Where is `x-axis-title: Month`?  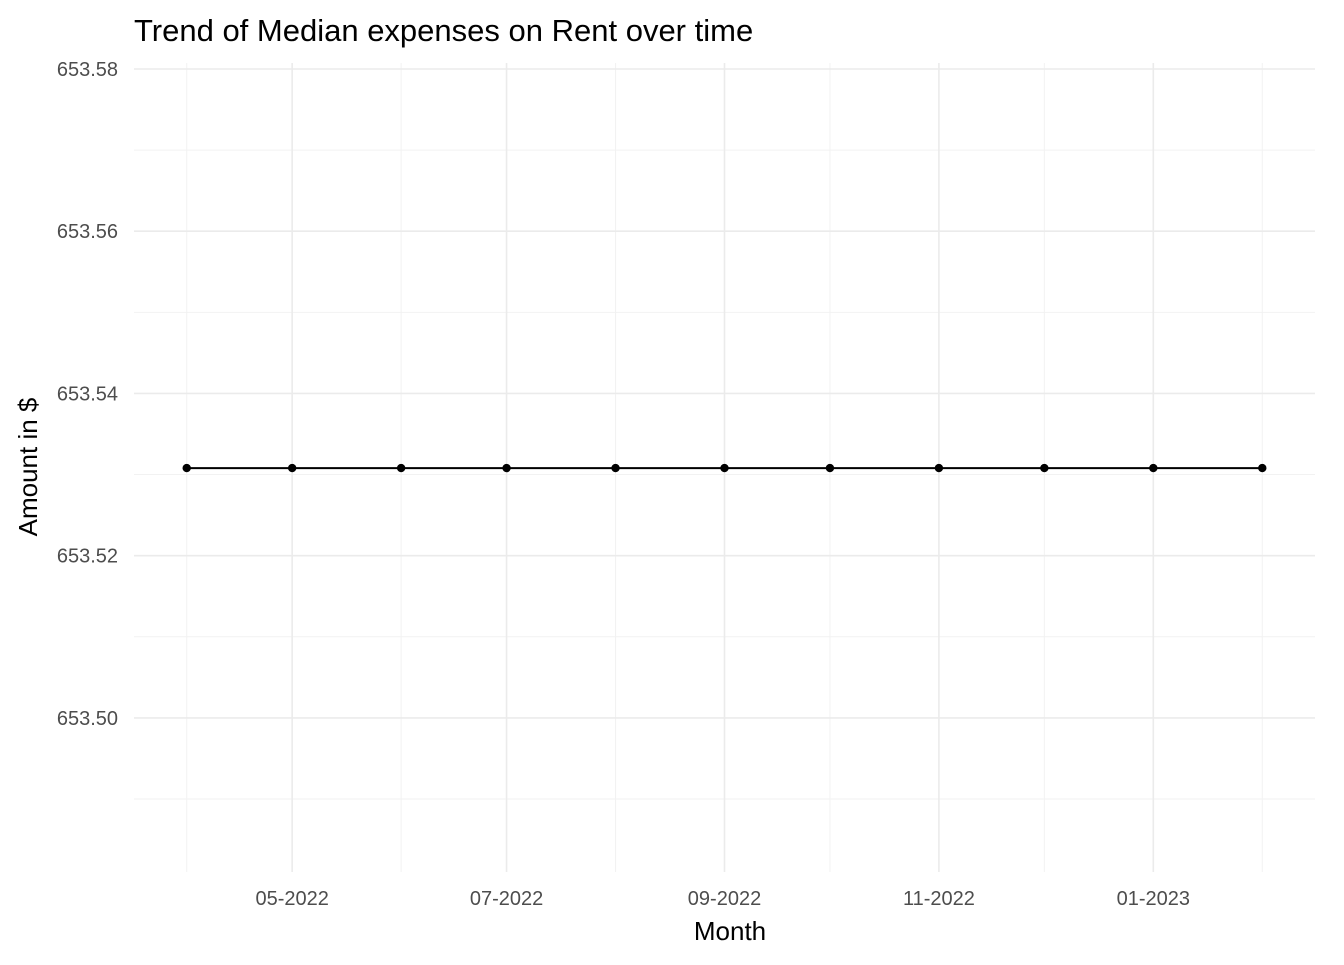
x-axis-title: Month is located at coordinates (730, 931).